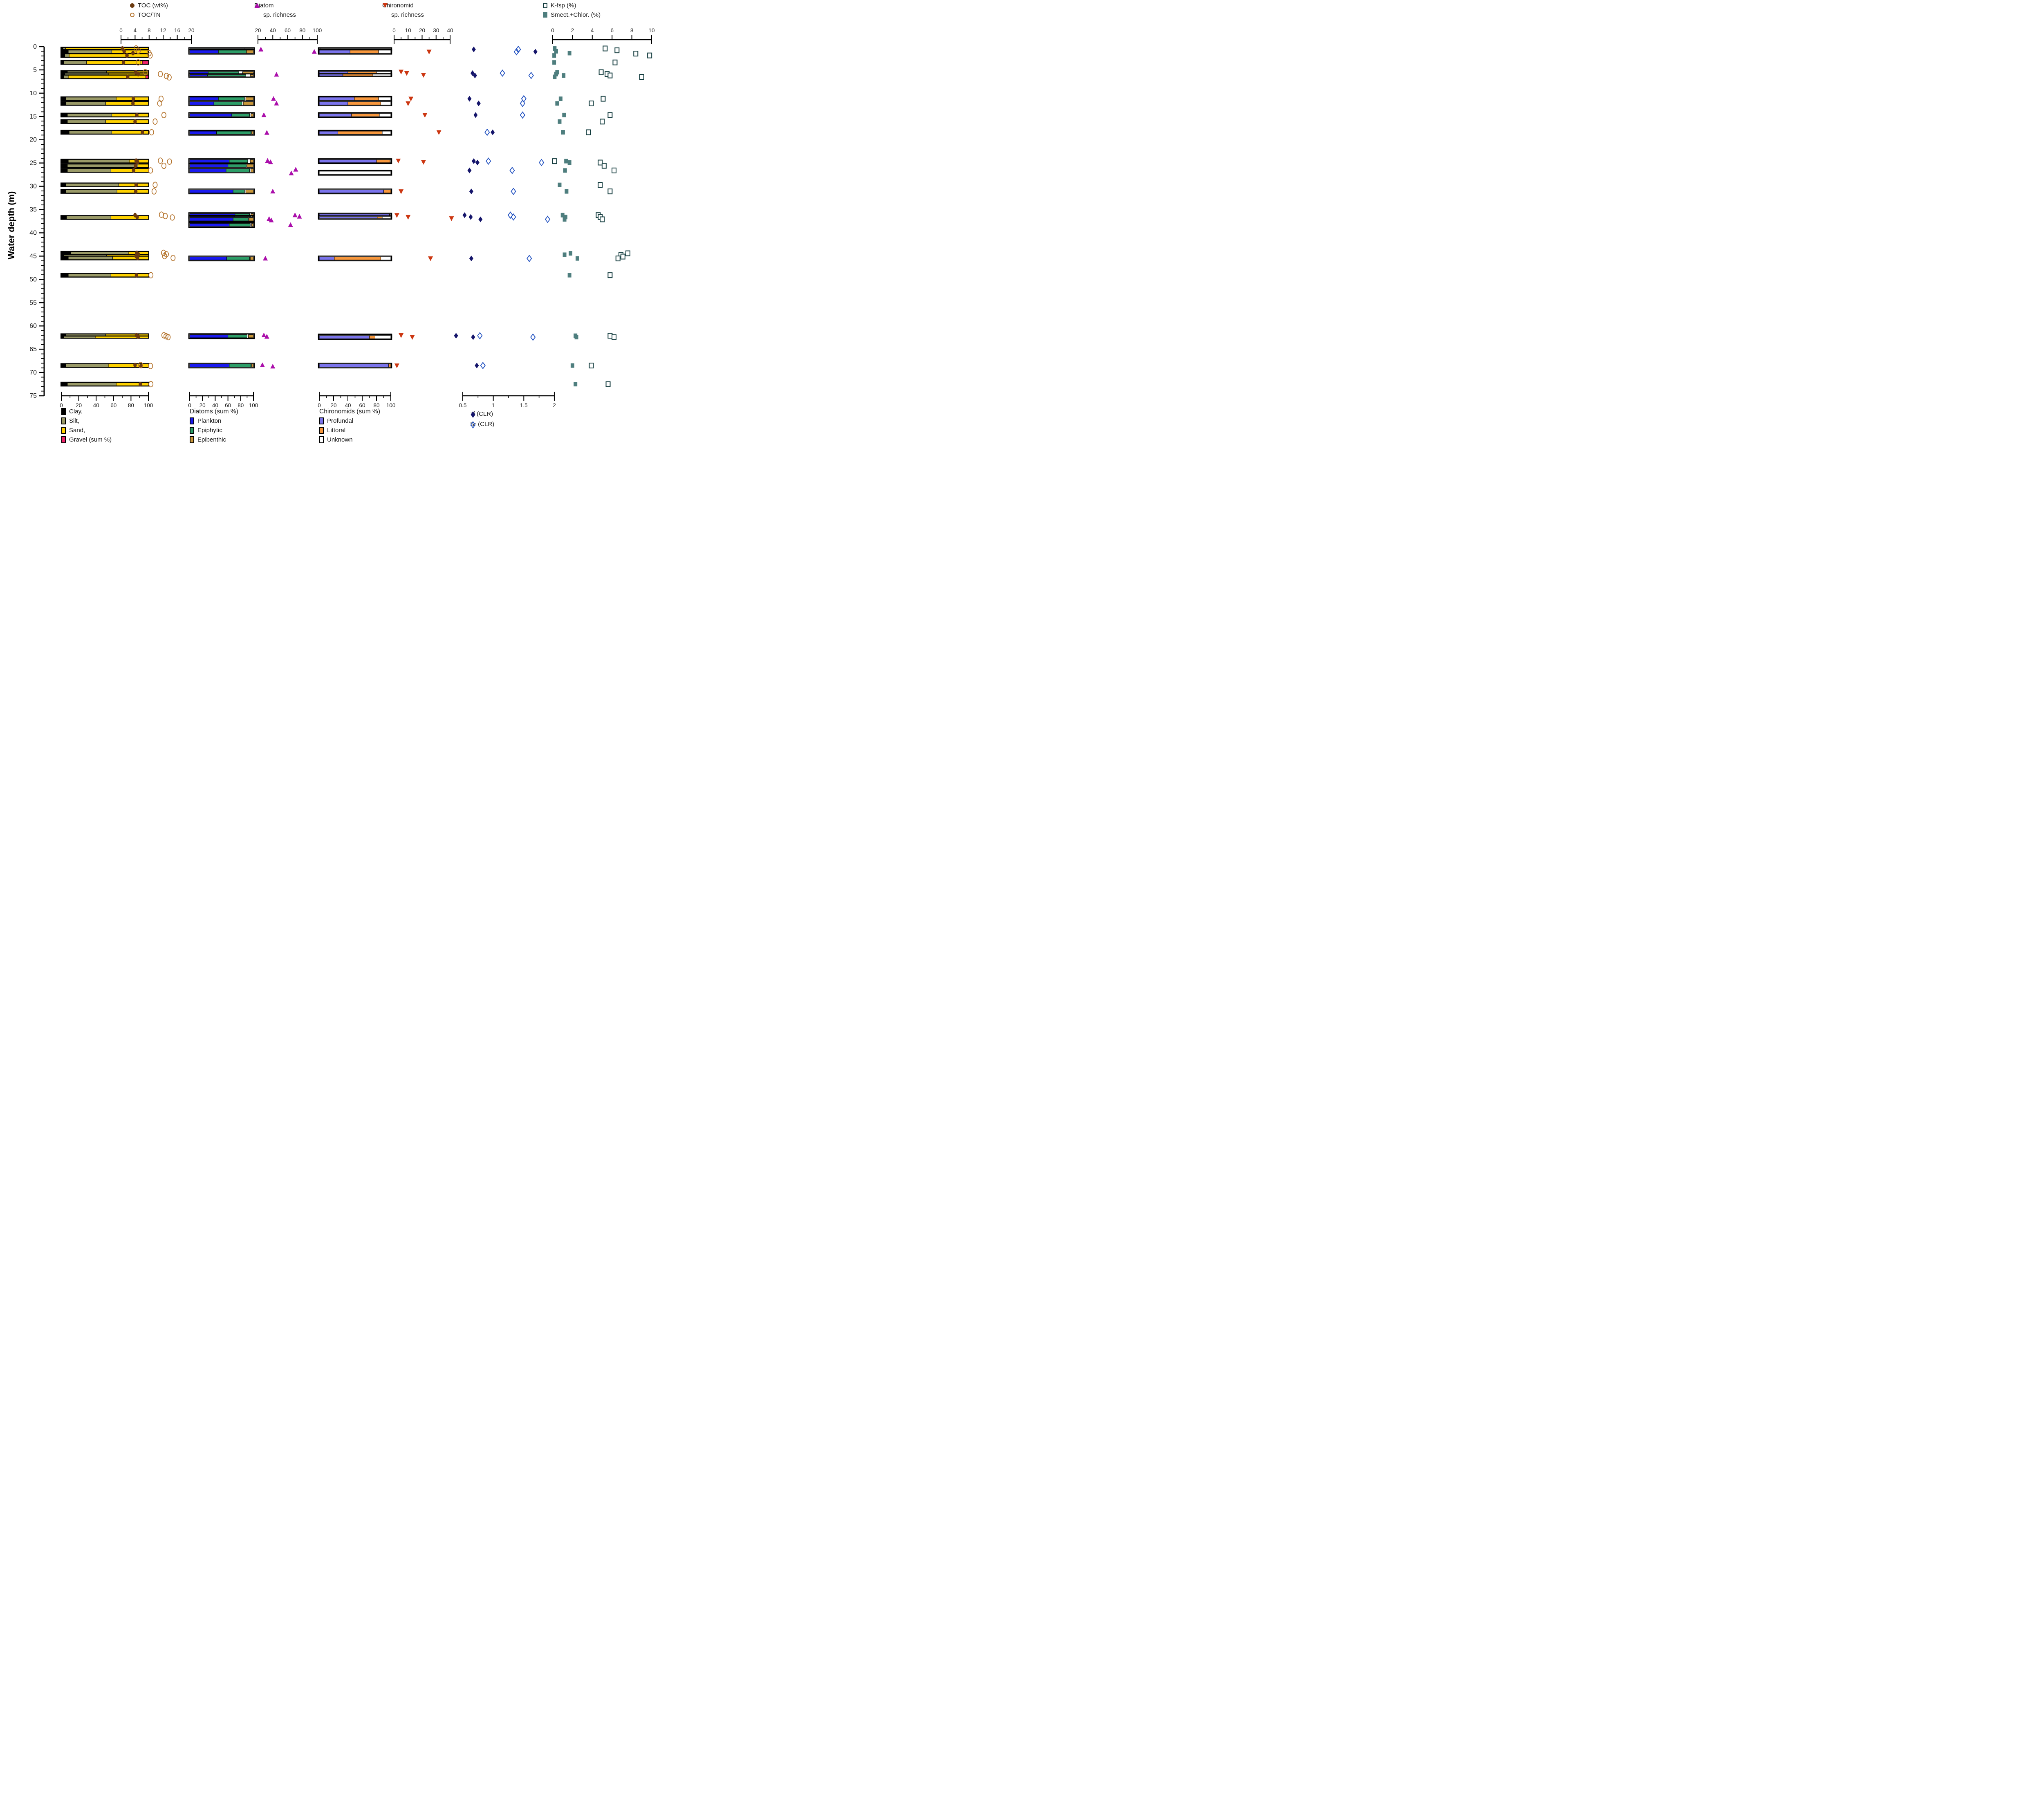 The width and height of the screenshot is (2044, 1799). I want to click on legend-toc: TOC (wt%), so click(149, 6).